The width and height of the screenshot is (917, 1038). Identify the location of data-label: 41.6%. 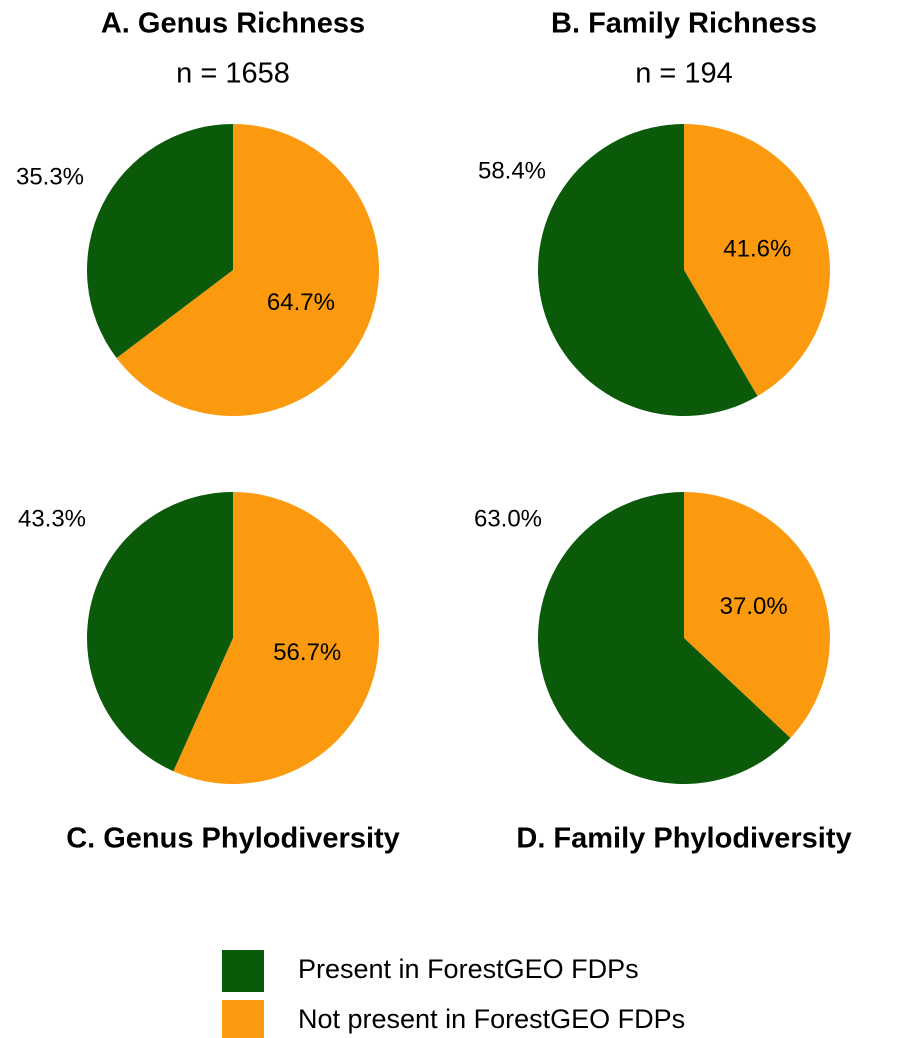
(757, 249).